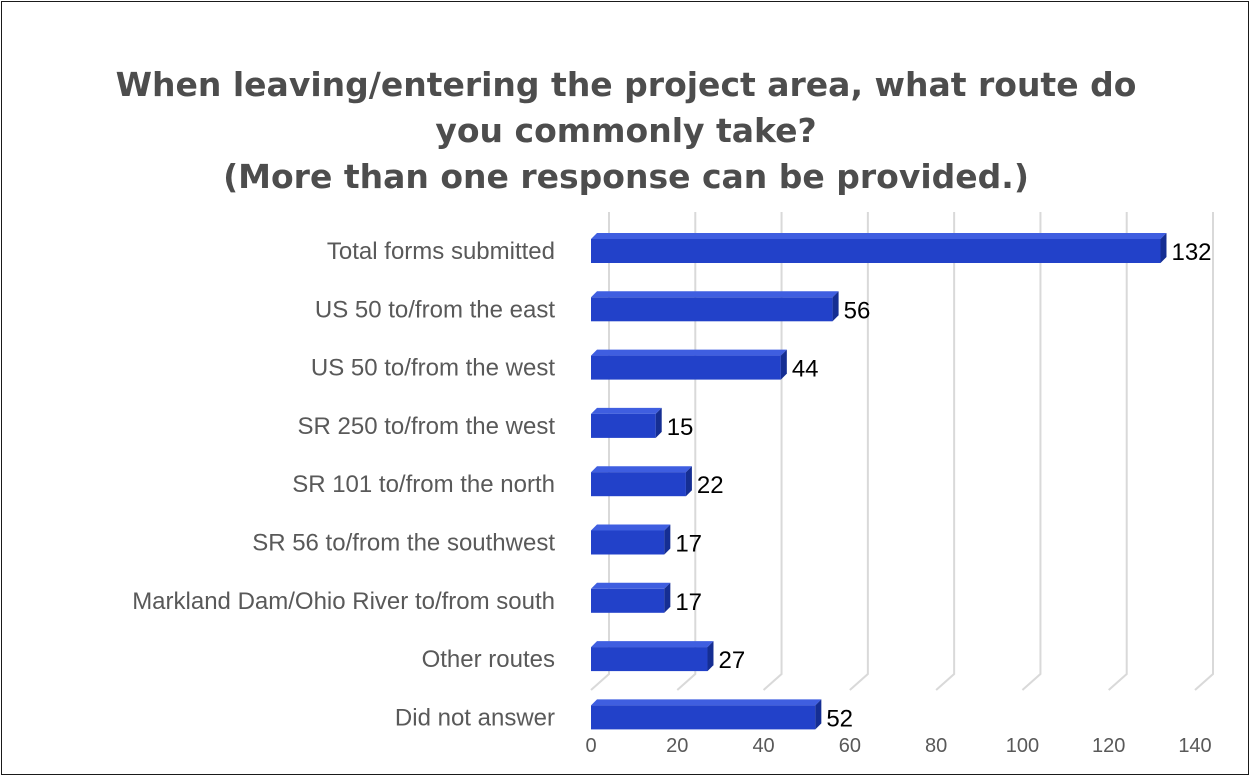 This screenshot has height=778, width=1252. I want to click on category-label: Markland Dam/Ohio River to/from south, so click(343, 601).